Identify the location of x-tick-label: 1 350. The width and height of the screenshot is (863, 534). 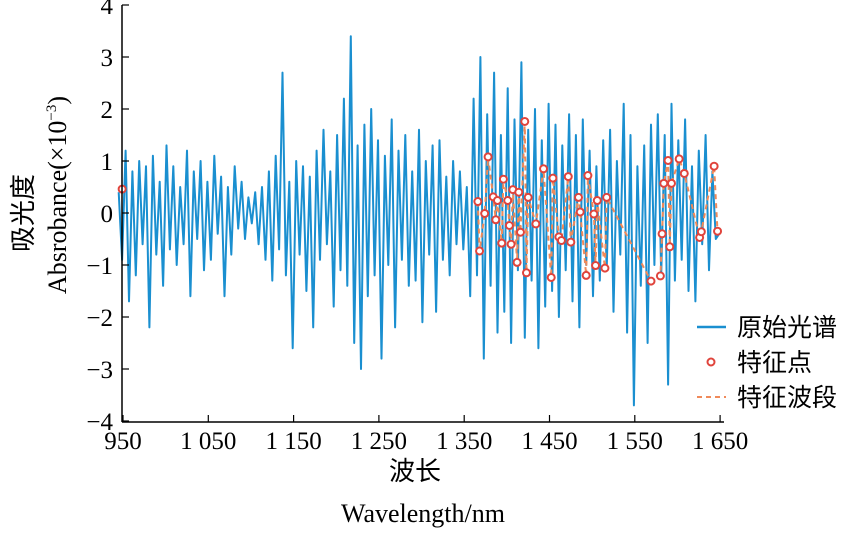
(464, 441).